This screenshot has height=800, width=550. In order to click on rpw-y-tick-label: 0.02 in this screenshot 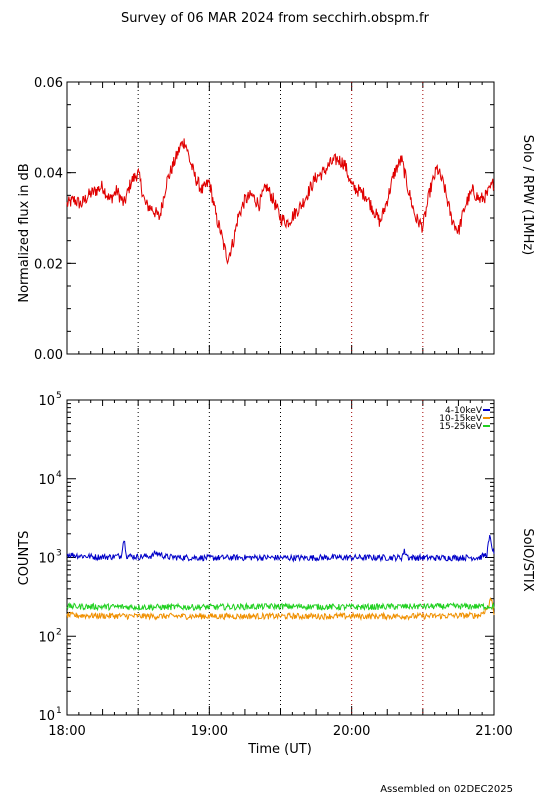, I will do `click(48, 264)`.